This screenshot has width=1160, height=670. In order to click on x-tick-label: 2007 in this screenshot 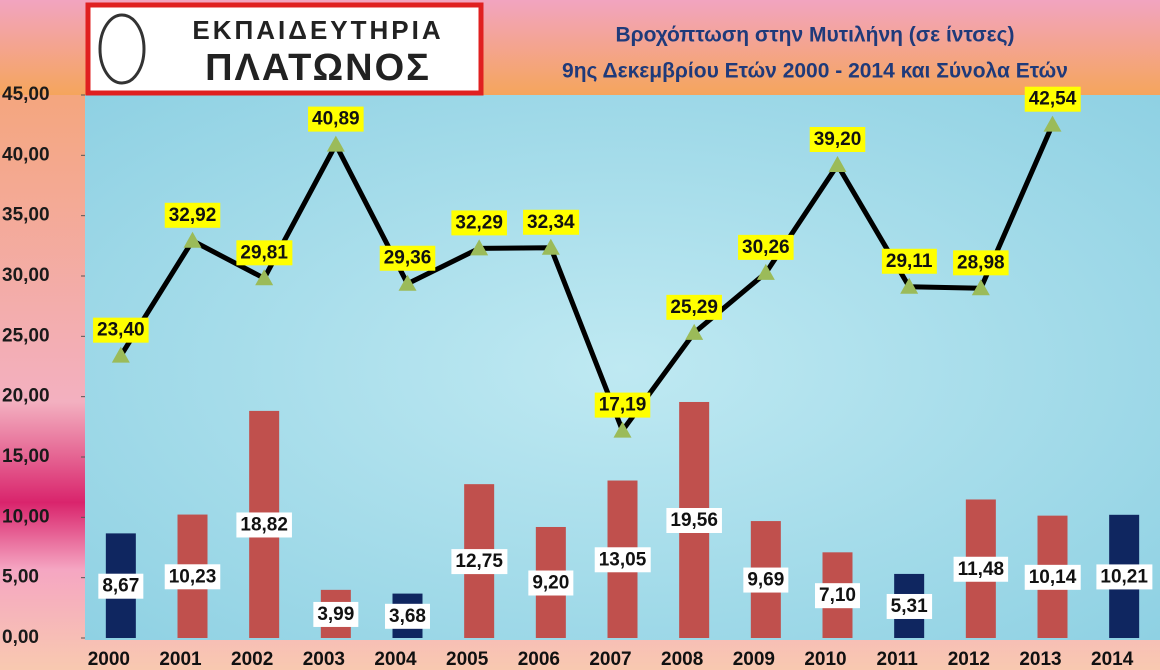, I will do `click(610, 659)`.